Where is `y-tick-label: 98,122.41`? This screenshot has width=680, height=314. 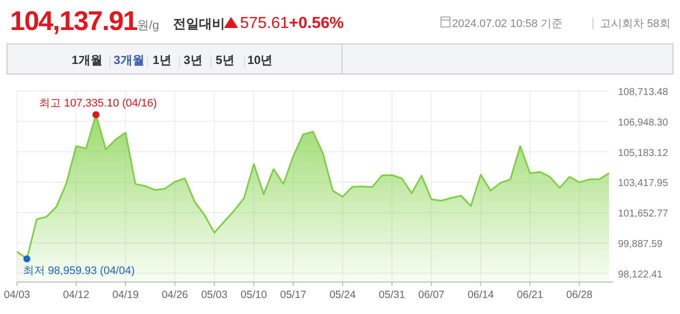 y-tick-label: 98,122.41 is located at coordinates (640, 274).